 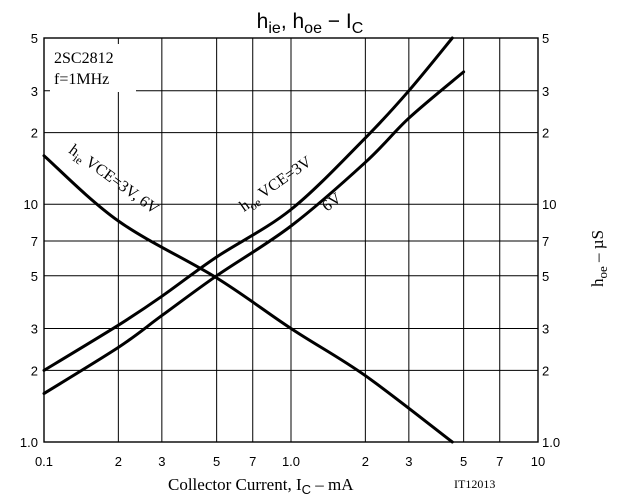 What do you see at coordinates (31, 204) in the screenshot?
I see `y-tick-label-left: 10` at bounding box center [31, 204].